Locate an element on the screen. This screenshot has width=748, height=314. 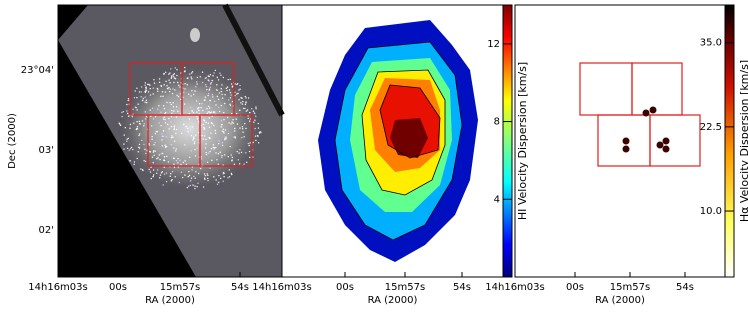
colorbar-tick-label: 35.0 is located at coordinates (711, 43).